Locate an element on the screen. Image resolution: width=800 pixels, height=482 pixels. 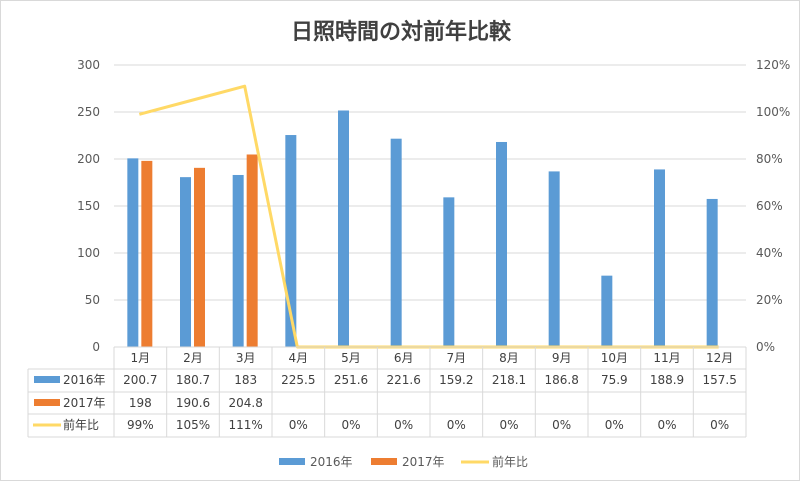
category-label: 8月 is located at coordinates (509, 358).